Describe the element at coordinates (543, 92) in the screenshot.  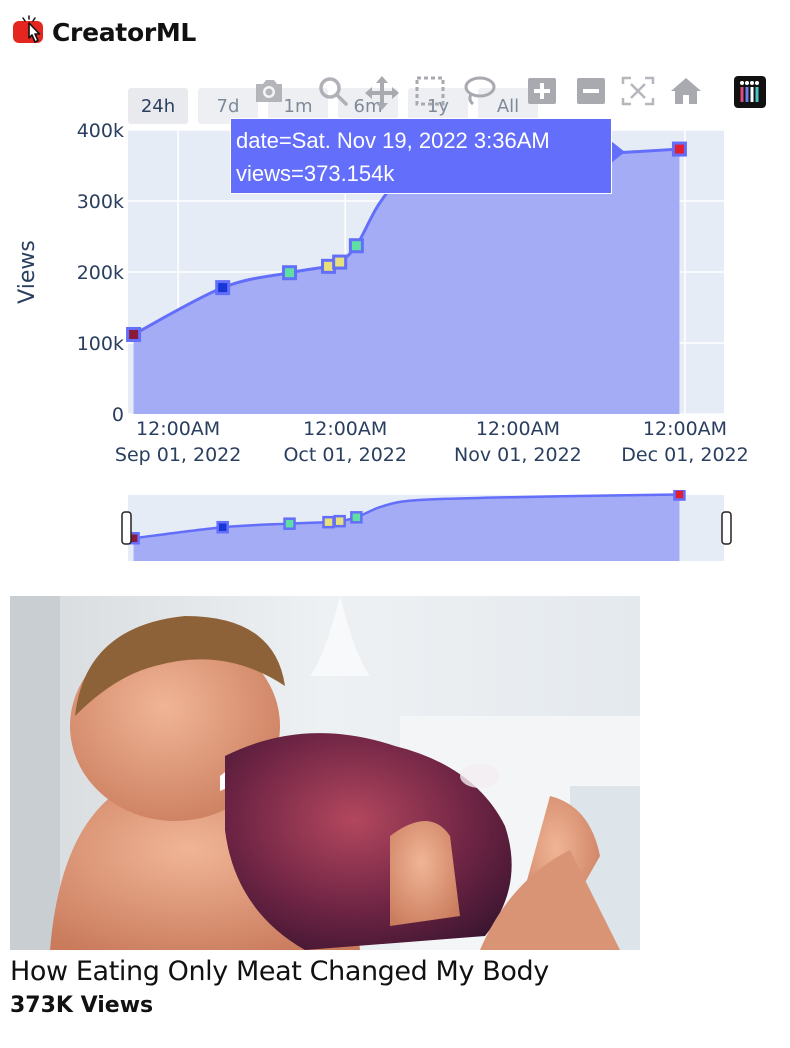
I see `zoom-in-icon` at that location.